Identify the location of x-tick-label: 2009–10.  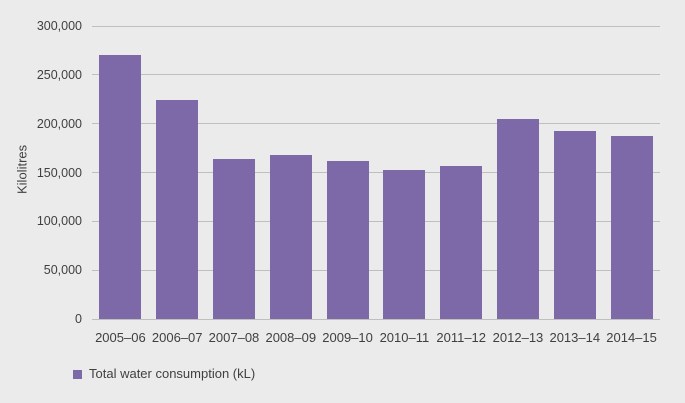
(347, 337).